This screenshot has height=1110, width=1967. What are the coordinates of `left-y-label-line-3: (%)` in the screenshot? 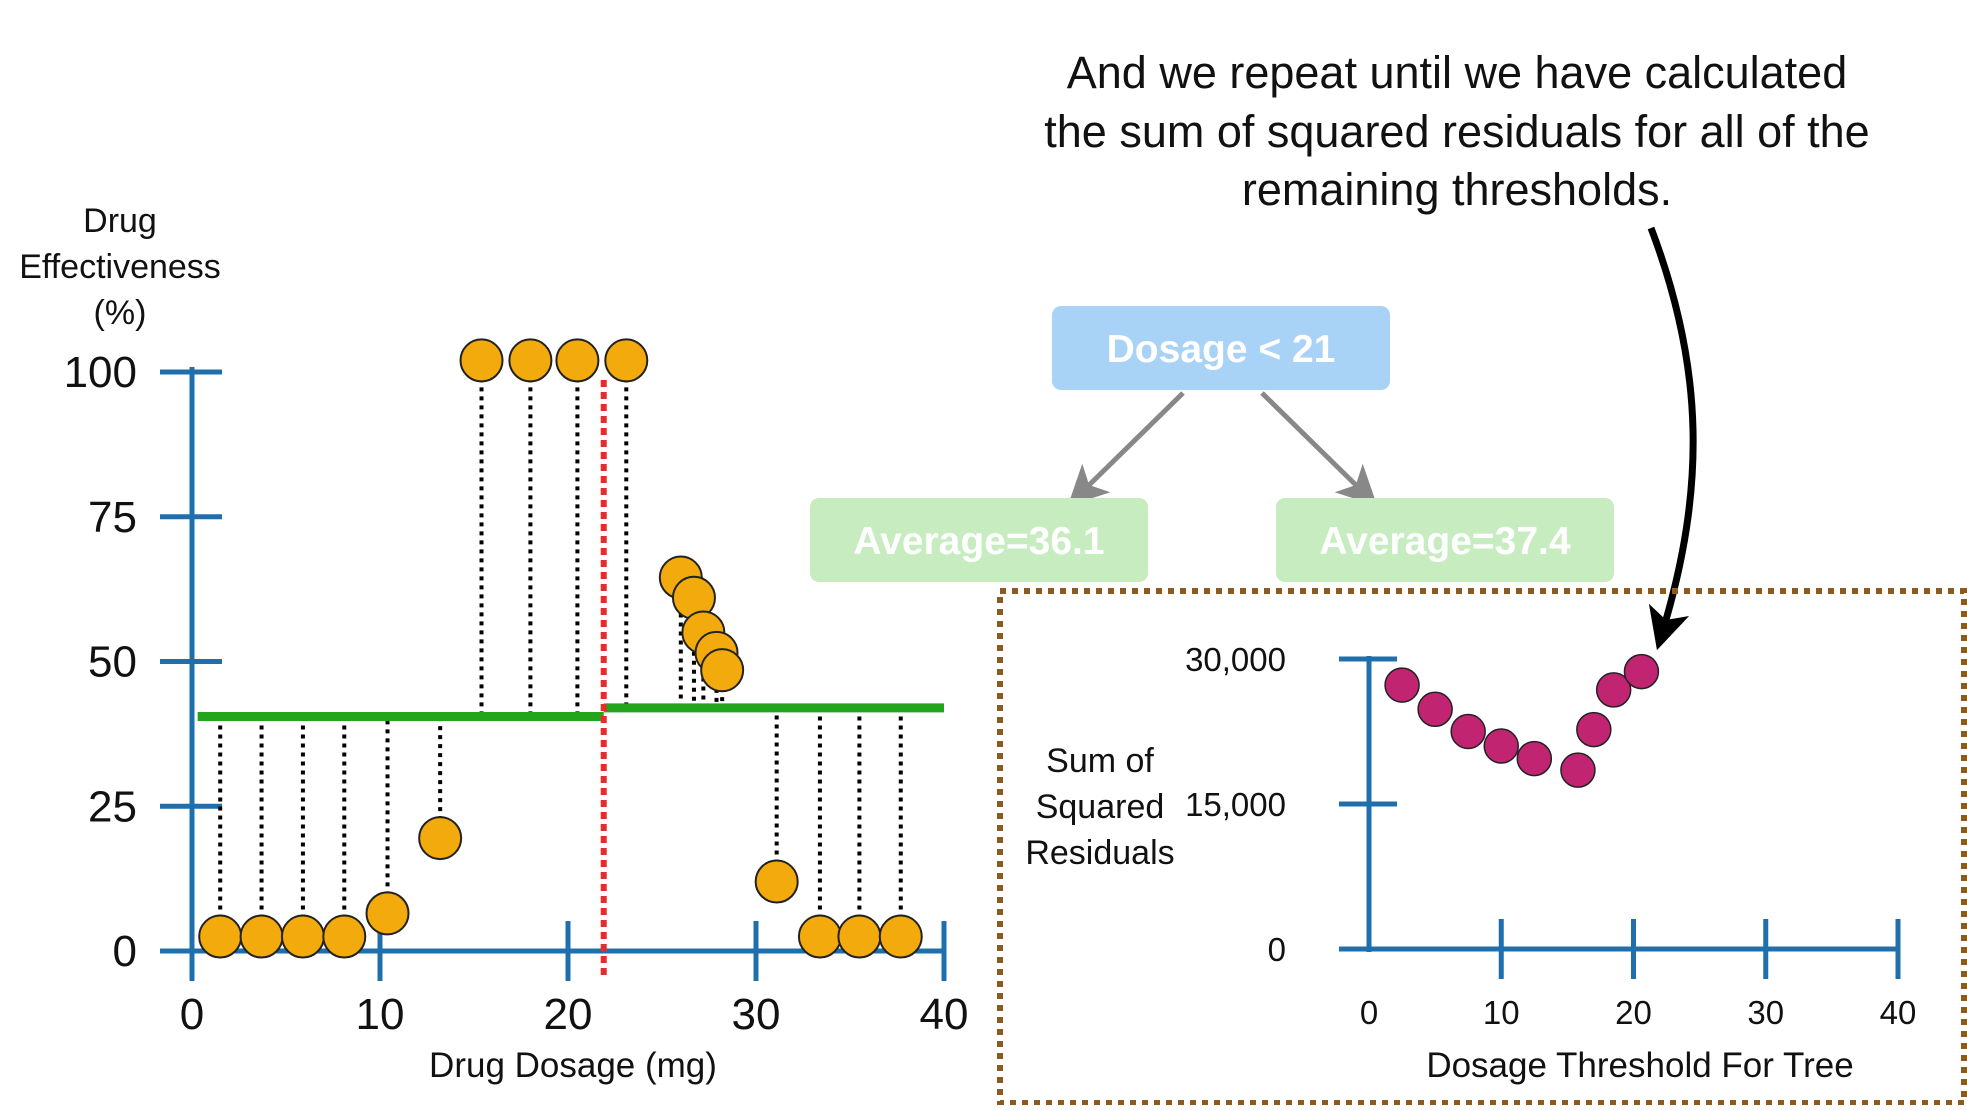 It's located at (120, 313).